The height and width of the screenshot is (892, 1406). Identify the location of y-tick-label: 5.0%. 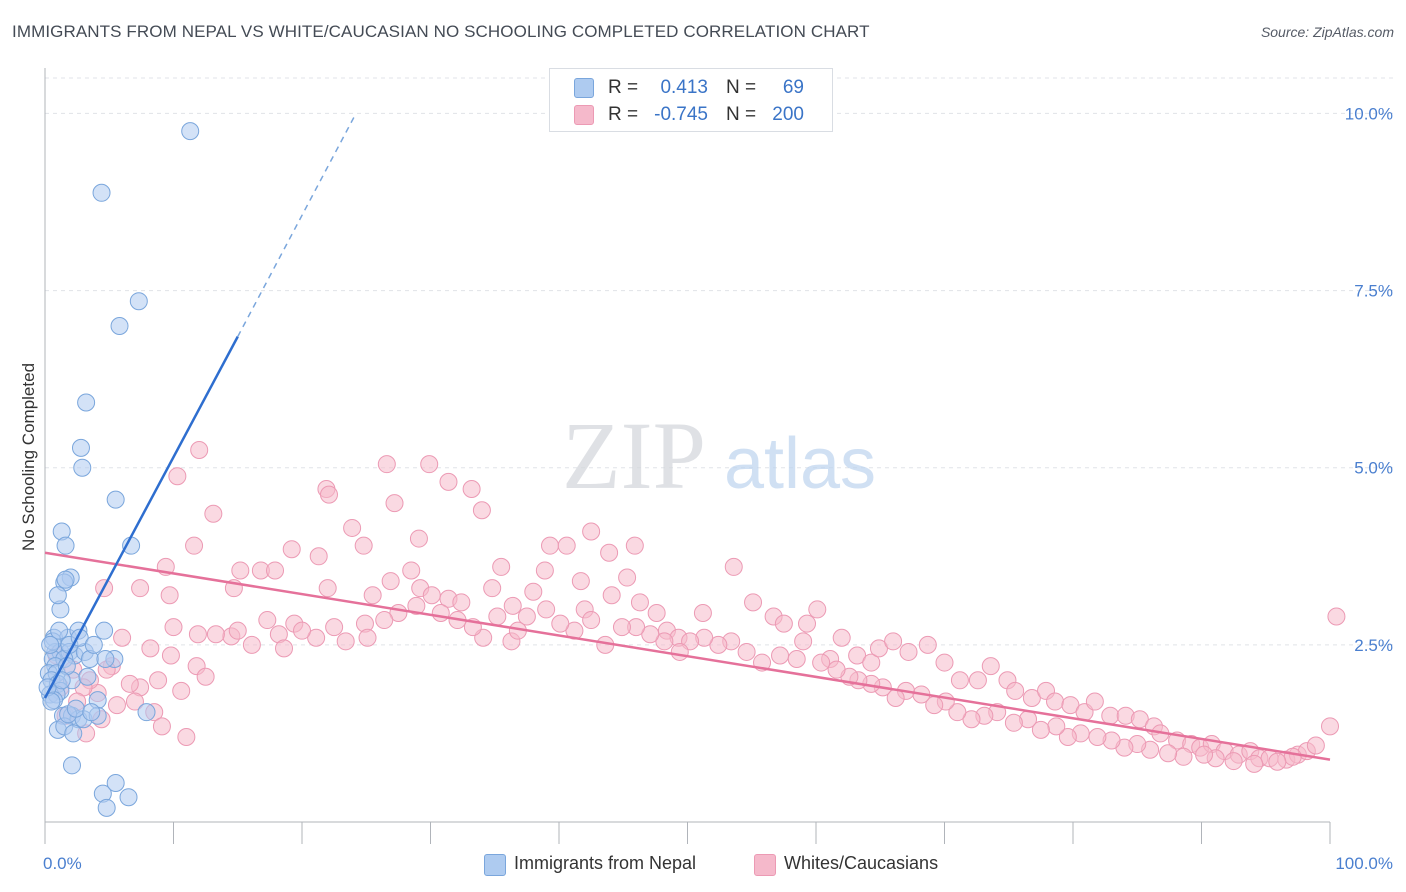
(1373, 468).